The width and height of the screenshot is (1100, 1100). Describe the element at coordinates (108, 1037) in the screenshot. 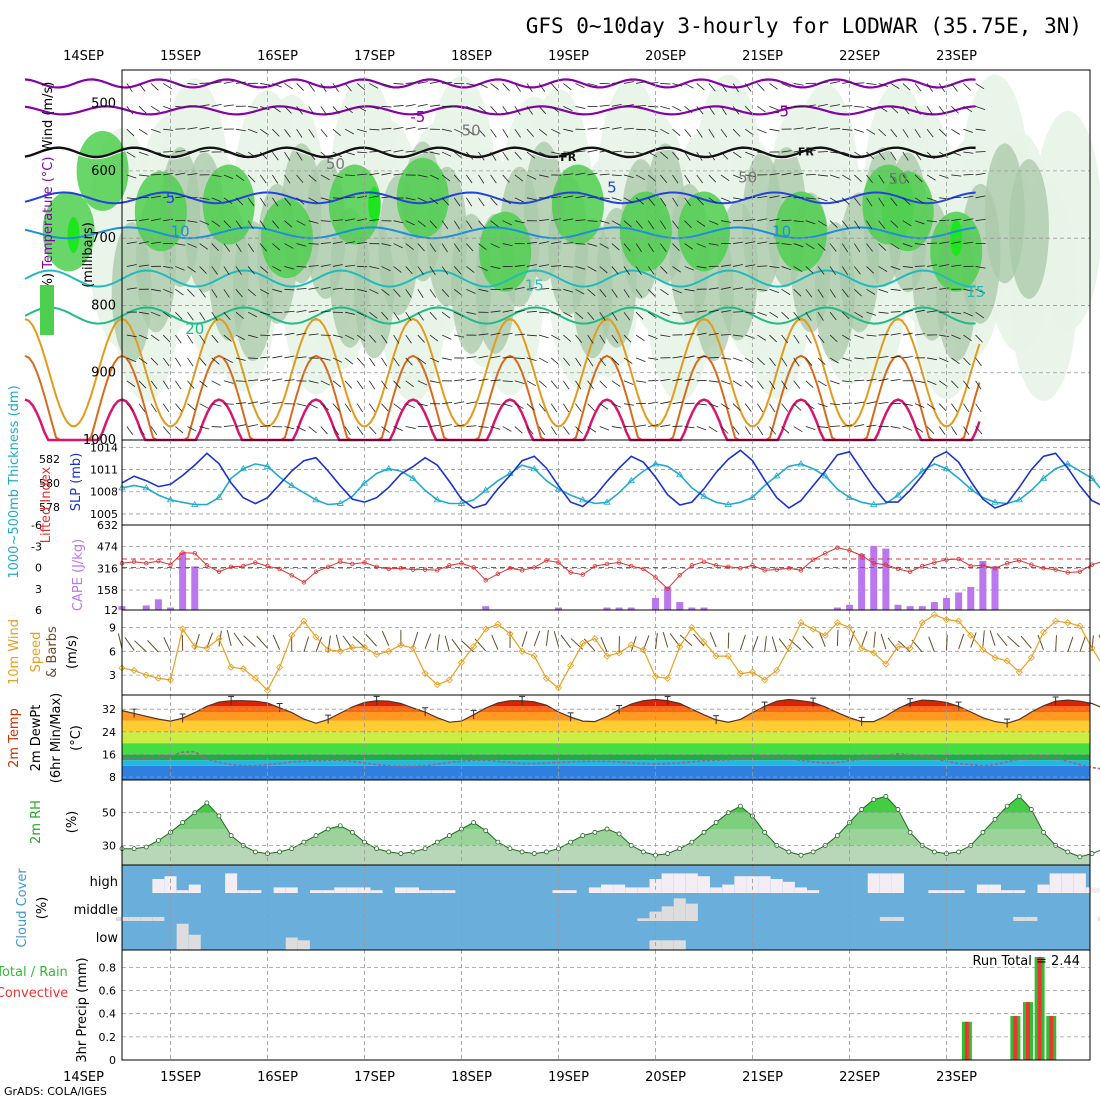

I see `precip-tick: 0.2` at that location.